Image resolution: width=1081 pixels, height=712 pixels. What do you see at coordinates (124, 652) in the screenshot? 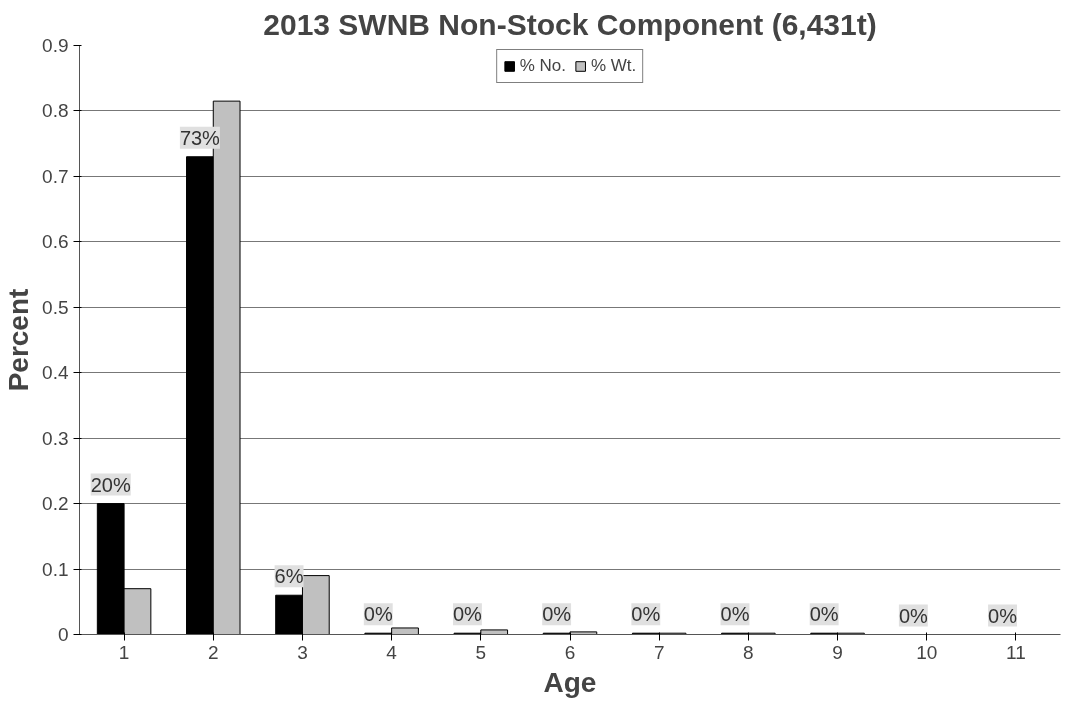
I see `x-tick-label: 1` at bounding box center [124, 652].